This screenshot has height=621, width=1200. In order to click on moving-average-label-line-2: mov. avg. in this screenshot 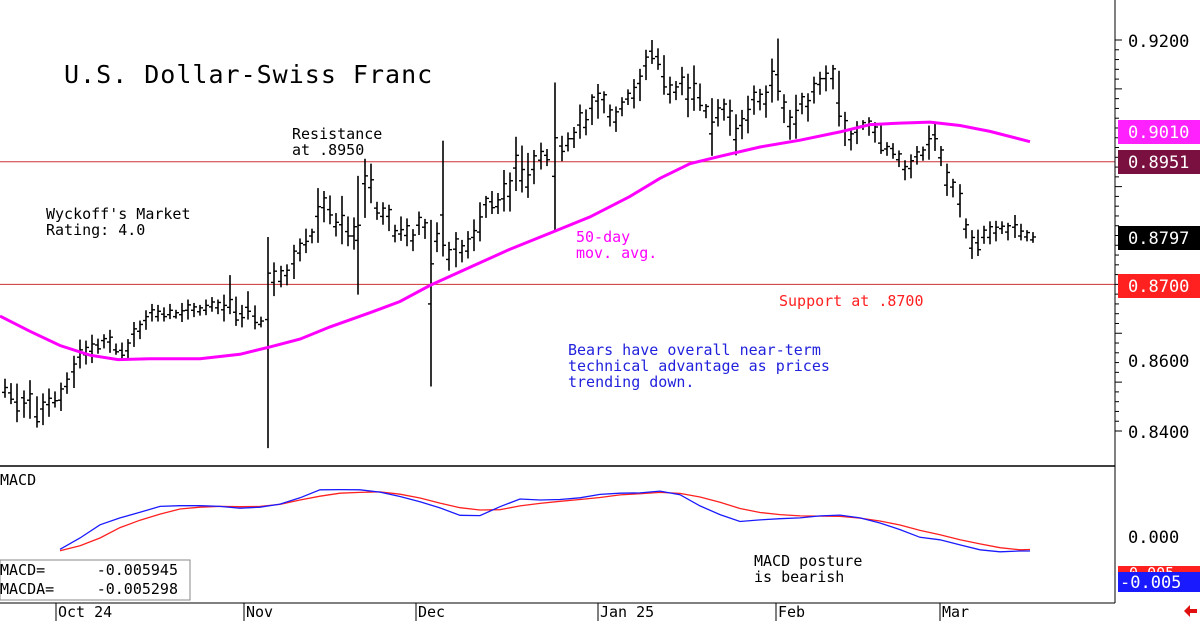, I will do `click(616, 253)`.